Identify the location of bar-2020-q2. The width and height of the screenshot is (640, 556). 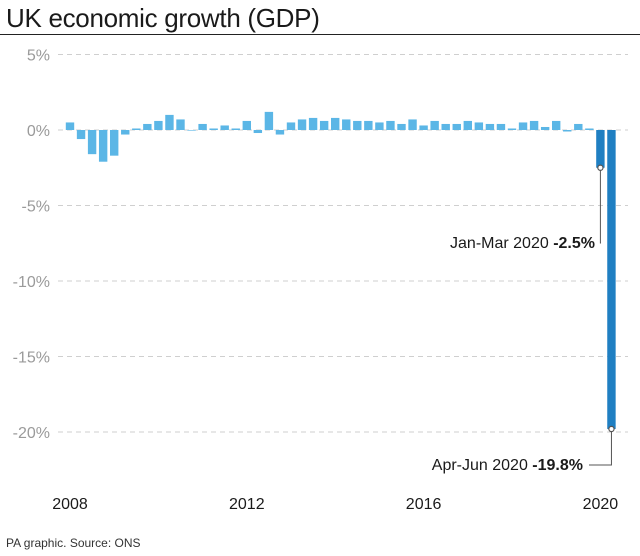
(611, 279).